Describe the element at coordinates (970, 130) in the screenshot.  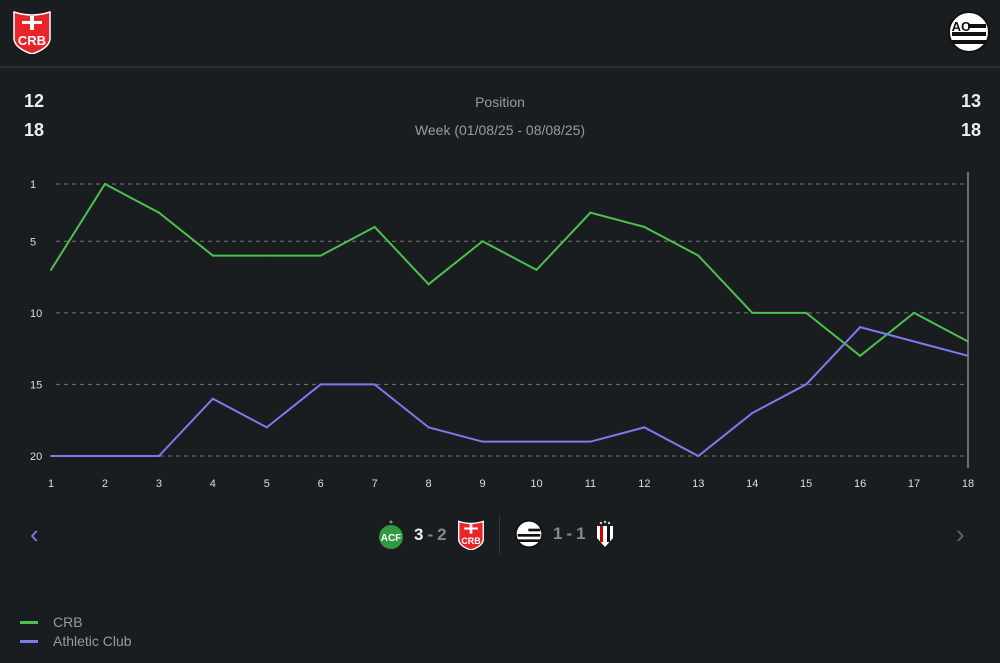
I see `away-week: 18` at that location.